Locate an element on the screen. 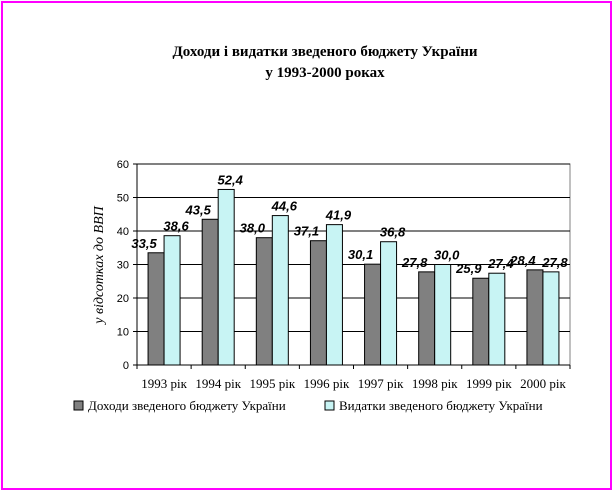  x-tick-label: 1998 рік is located at coordinates (435, 383).